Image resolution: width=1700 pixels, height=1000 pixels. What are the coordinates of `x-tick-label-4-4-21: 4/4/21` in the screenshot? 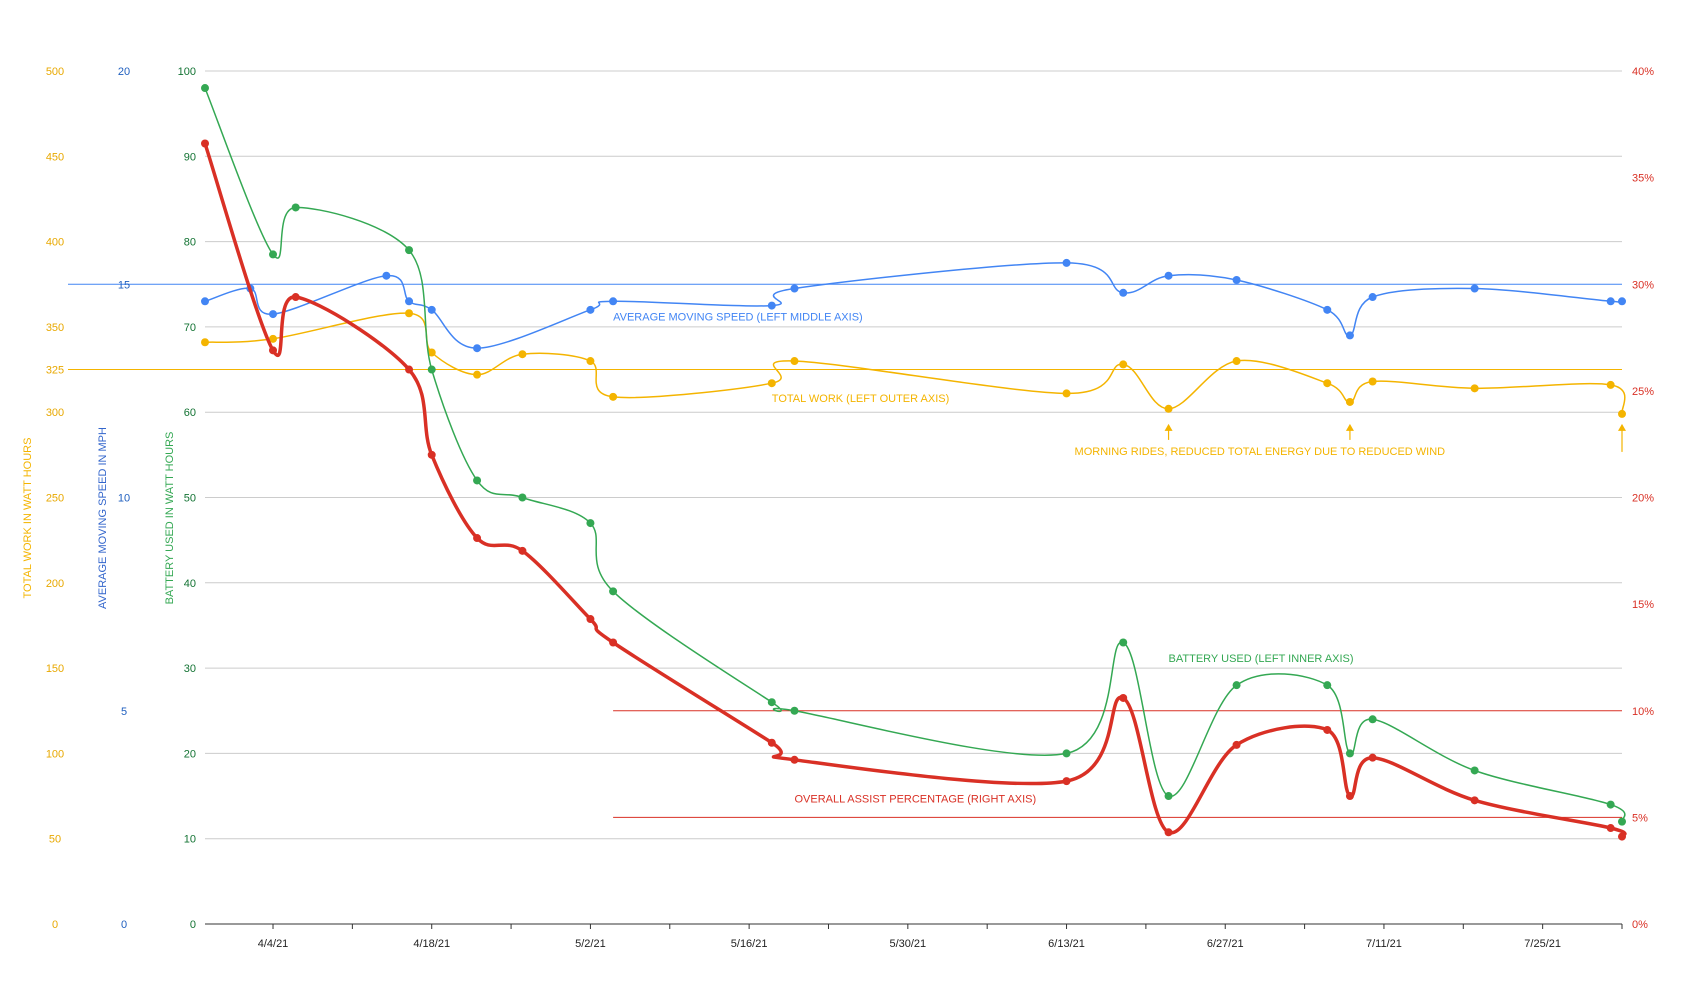 It's located at (273, 944).